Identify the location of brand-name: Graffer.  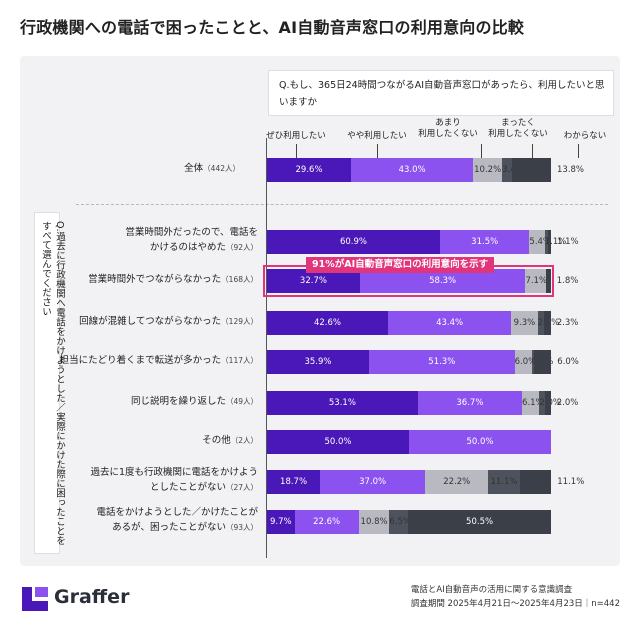
(92, 597).